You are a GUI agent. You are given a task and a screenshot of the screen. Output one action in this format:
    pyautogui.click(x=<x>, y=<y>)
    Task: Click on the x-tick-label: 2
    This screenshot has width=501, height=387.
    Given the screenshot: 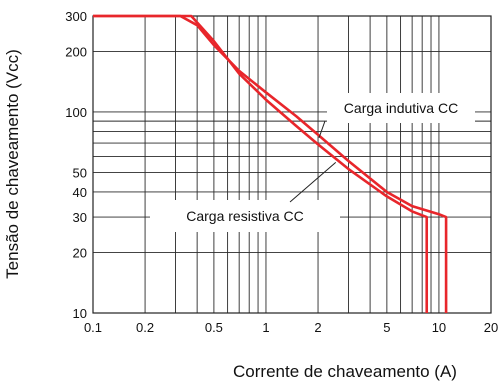 What is the action you would take?
    pyautogui.click(x=317, y=327)
    